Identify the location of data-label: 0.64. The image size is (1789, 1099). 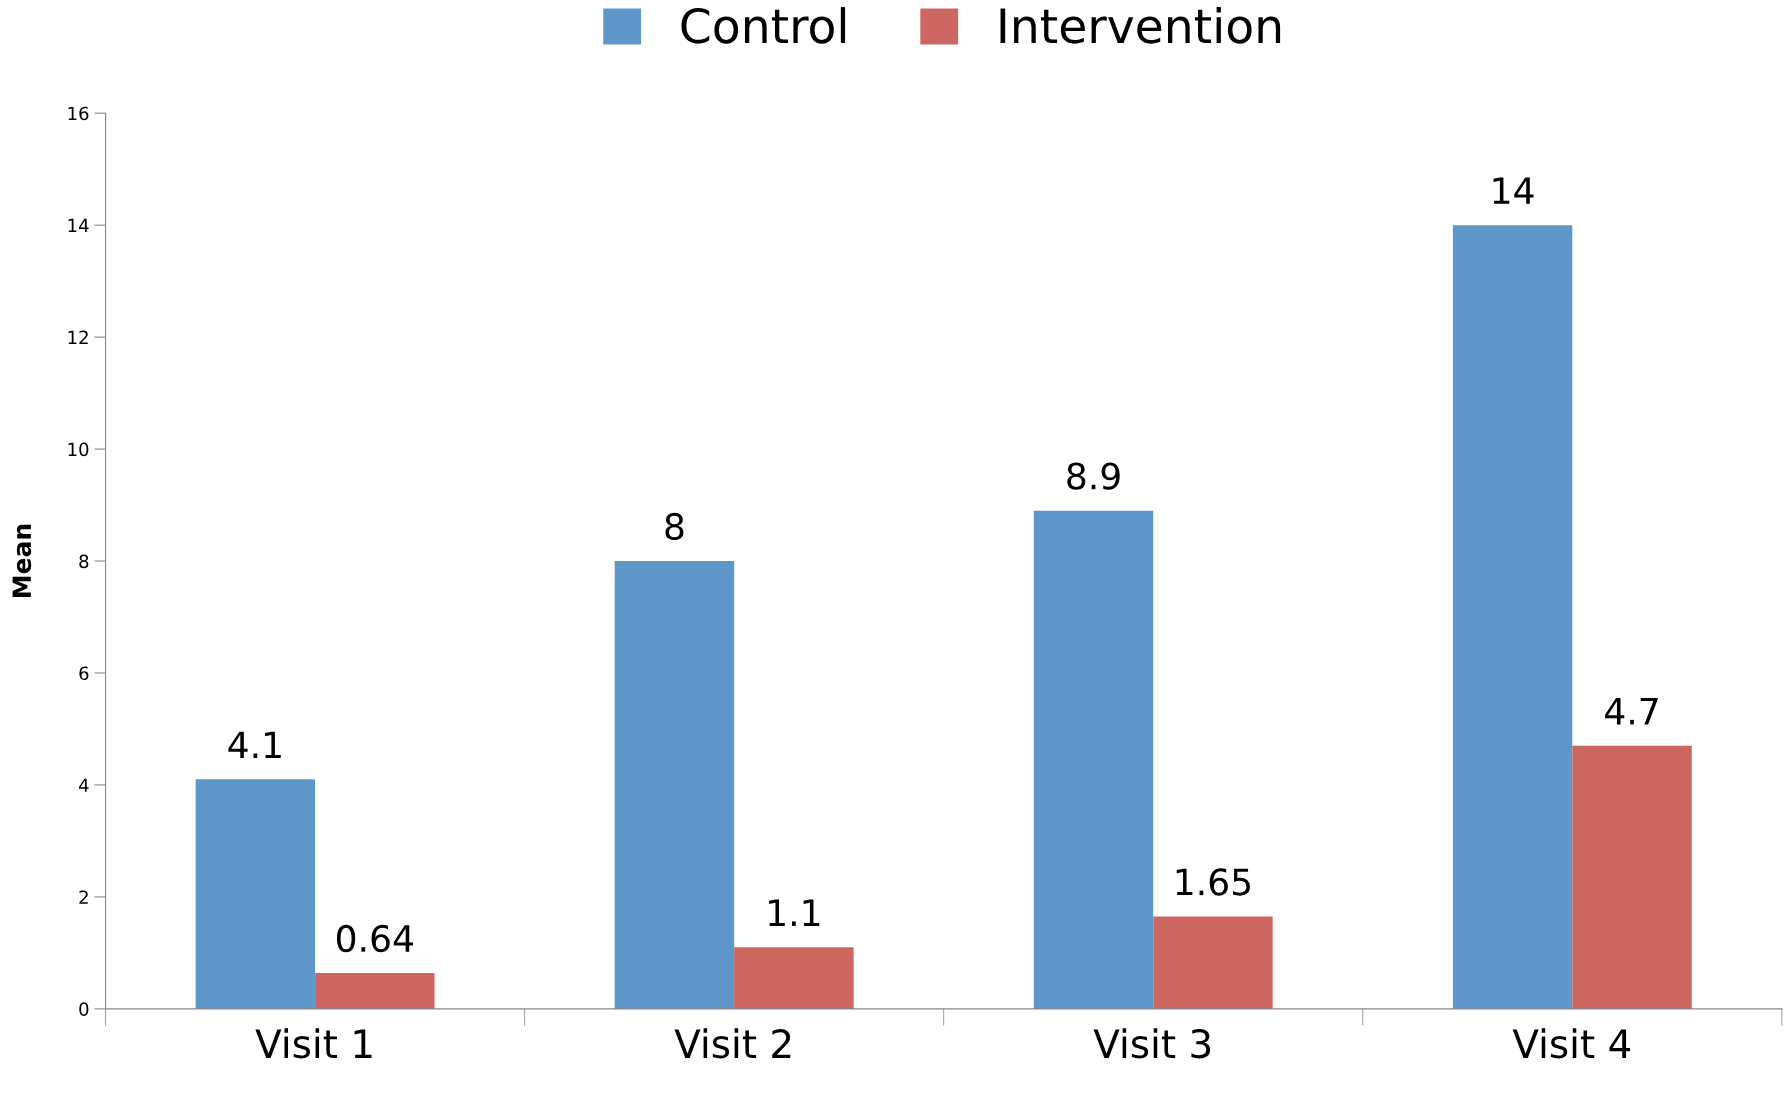
(374, 938).